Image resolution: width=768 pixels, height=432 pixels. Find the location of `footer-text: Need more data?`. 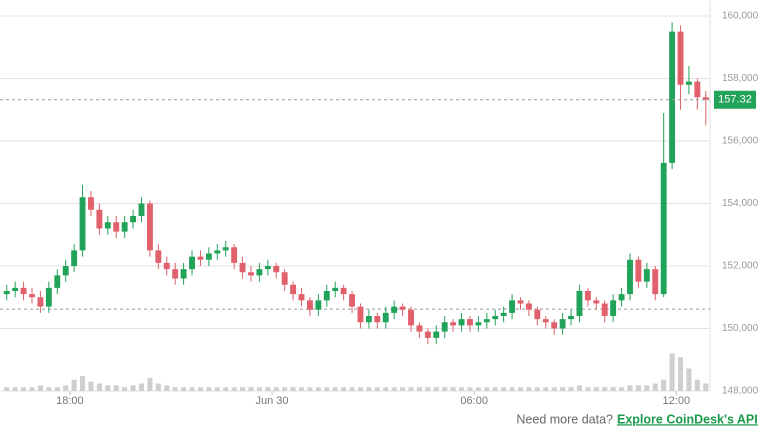

footer-text: Need more data? is located at coordinates (564, 419).